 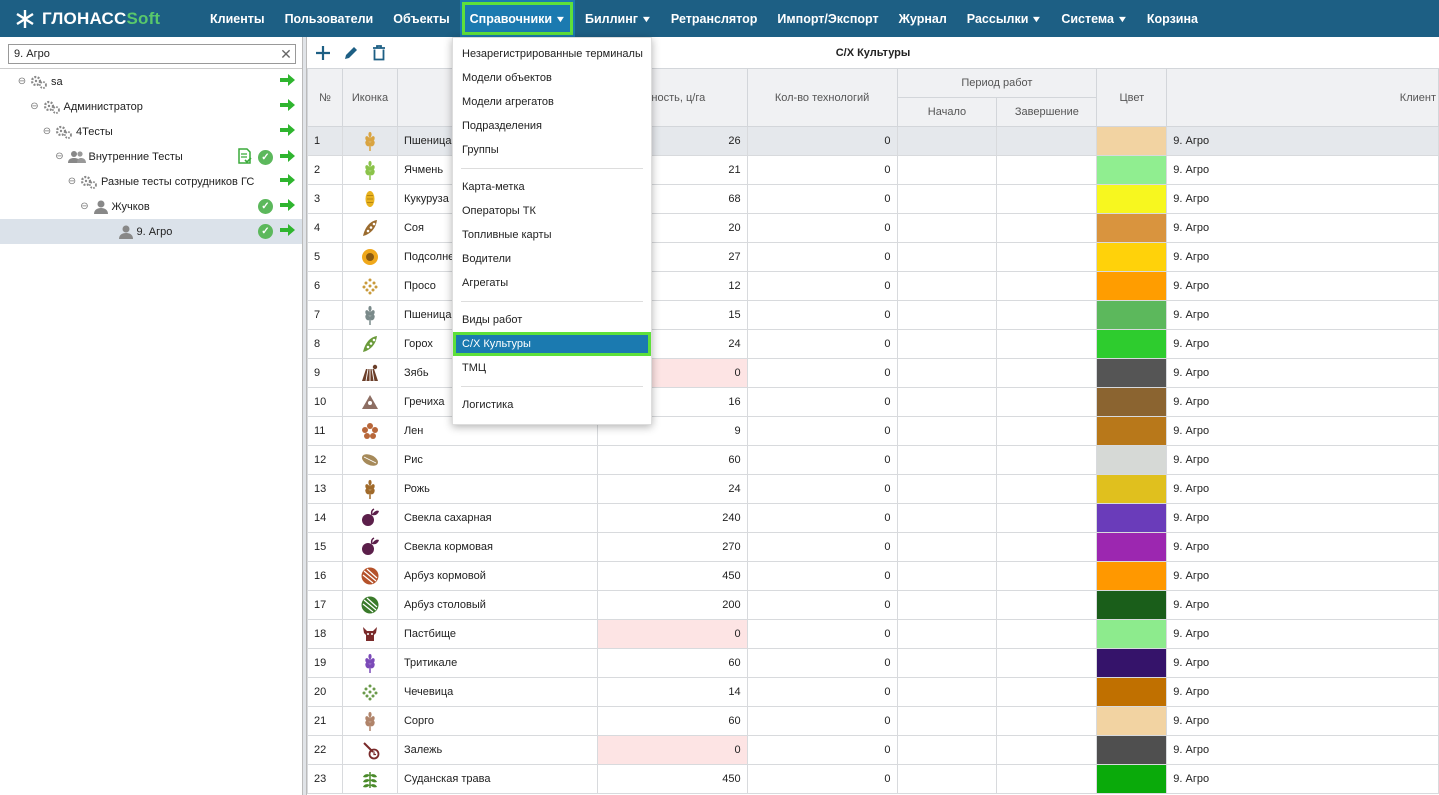 I want to click on table-row: 18 Пастбище 0 0 9. Агро, so click(x=873, y=634).